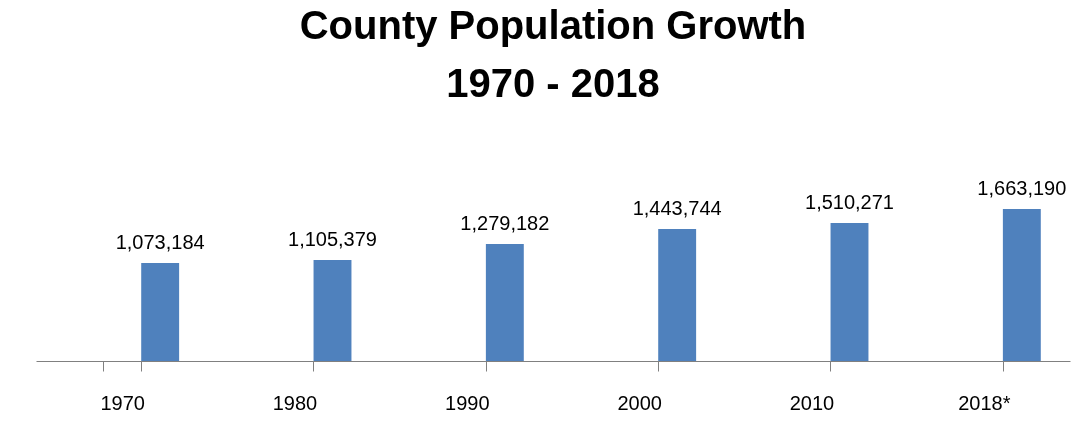 Image resolution: width=1089 pixels, height=425 pixels. I want to click on data-label: 1,443,744, so click(677, 208).